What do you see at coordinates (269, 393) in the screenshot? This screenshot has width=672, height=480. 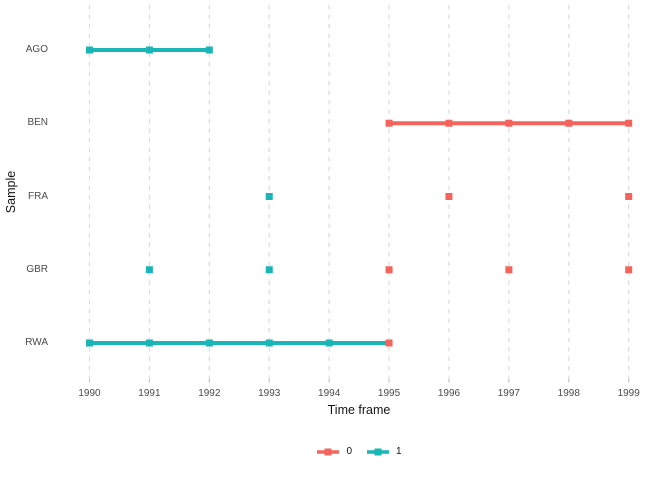 I see `x-tick-label: 1993` at bounding box center [269, 393].